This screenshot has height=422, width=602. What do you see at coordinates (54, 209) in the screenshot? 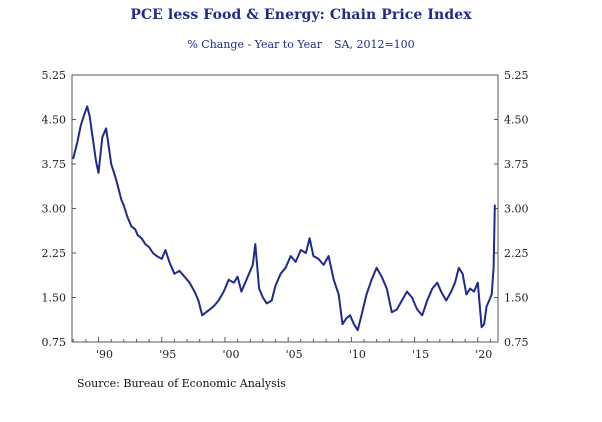
I see `y-left-tick-label: 3.00` at bounding box center [54, 209].